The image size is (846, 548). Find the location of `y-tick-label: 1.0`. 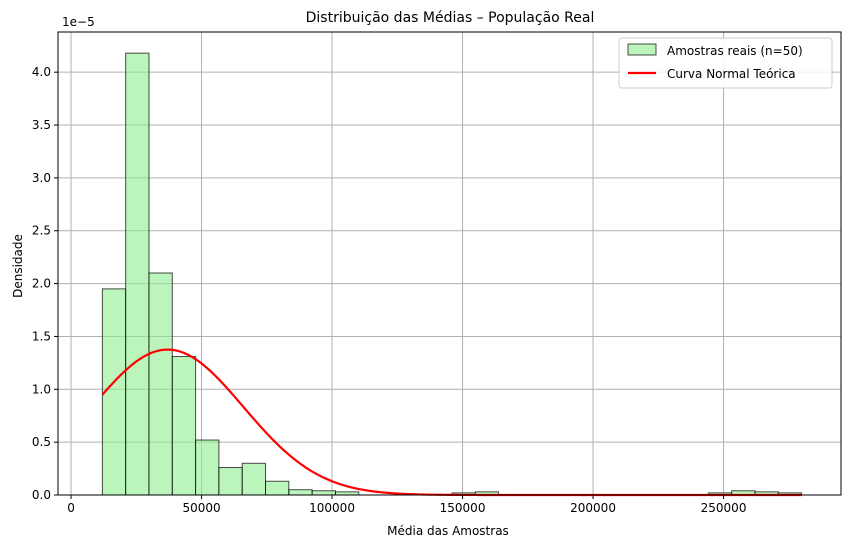

y-tick-label: 1.0 is located at coordinates (41, 389).